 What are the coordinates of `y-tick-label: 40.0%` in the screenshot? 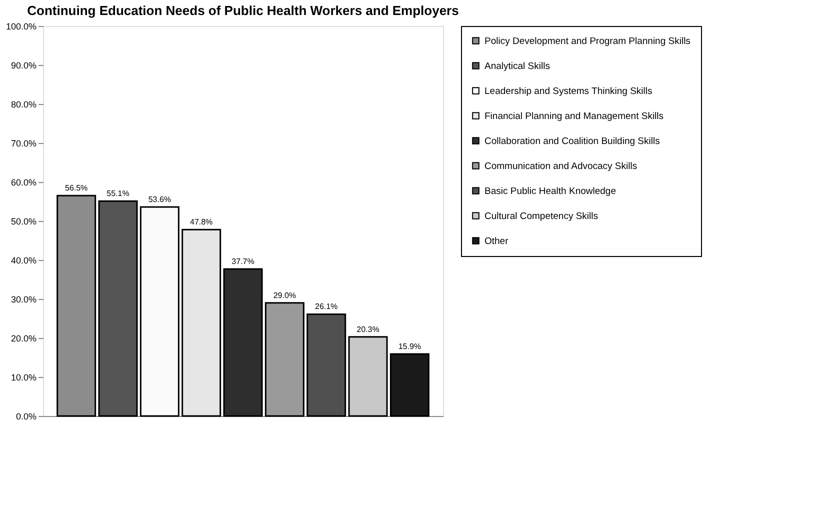 It's located at (23, 261).